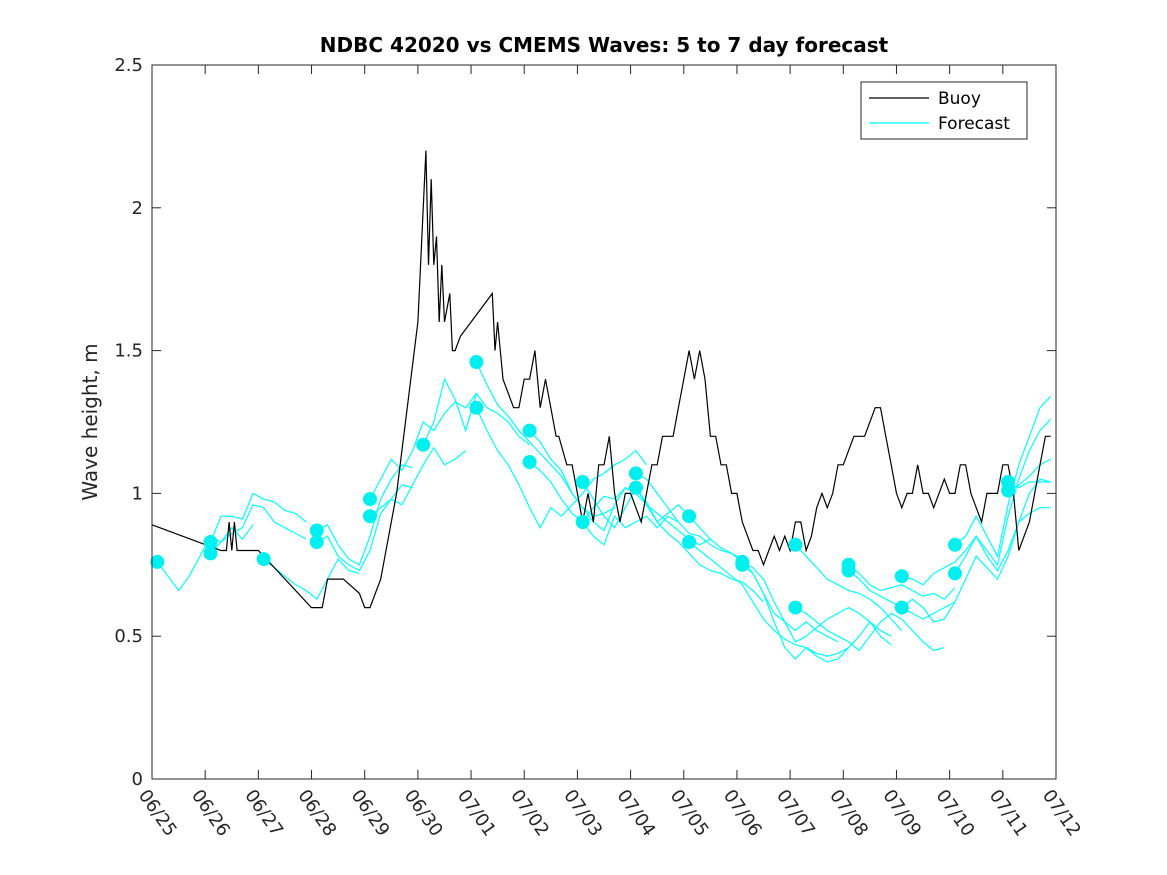 The height and width of the screenshot is (875, 1167). What do you see at coordinates (635, 813) in the screenshot?
I see `x-tick-label: 07/04` at bounding box center [635, 813].